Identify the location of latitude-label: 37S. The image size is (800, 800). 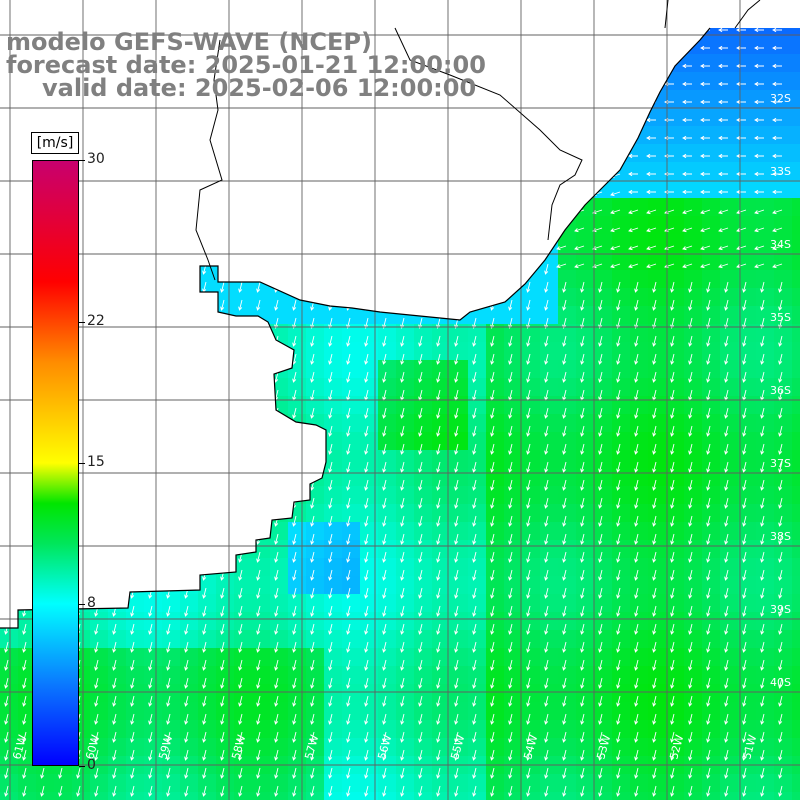
(780, 463).